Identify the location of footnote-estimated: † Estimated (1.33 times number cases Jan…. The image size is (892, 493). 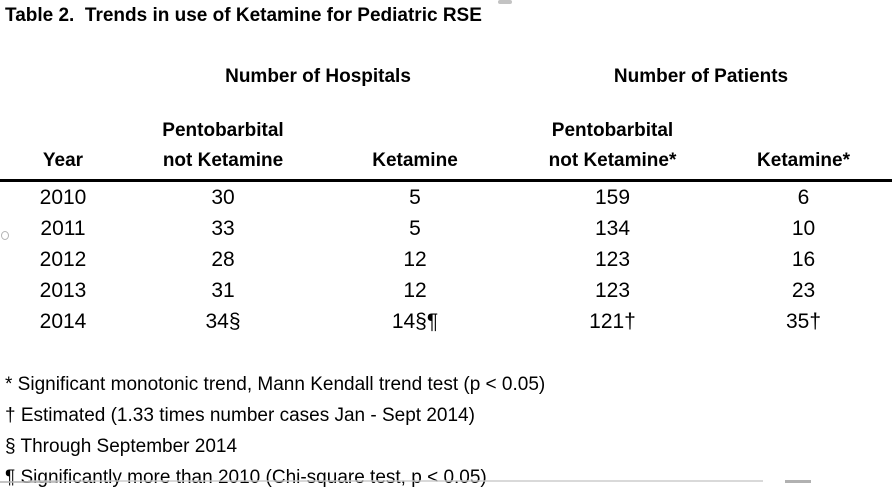
(240, 415).